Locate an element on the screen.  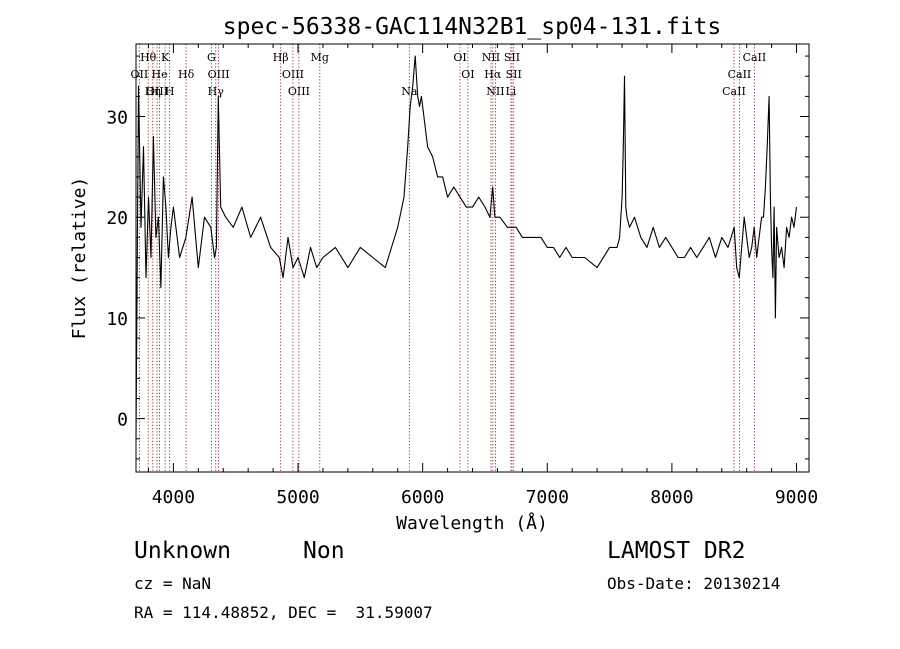
y-tick-label: 20 is located at coordinates (117, 218).